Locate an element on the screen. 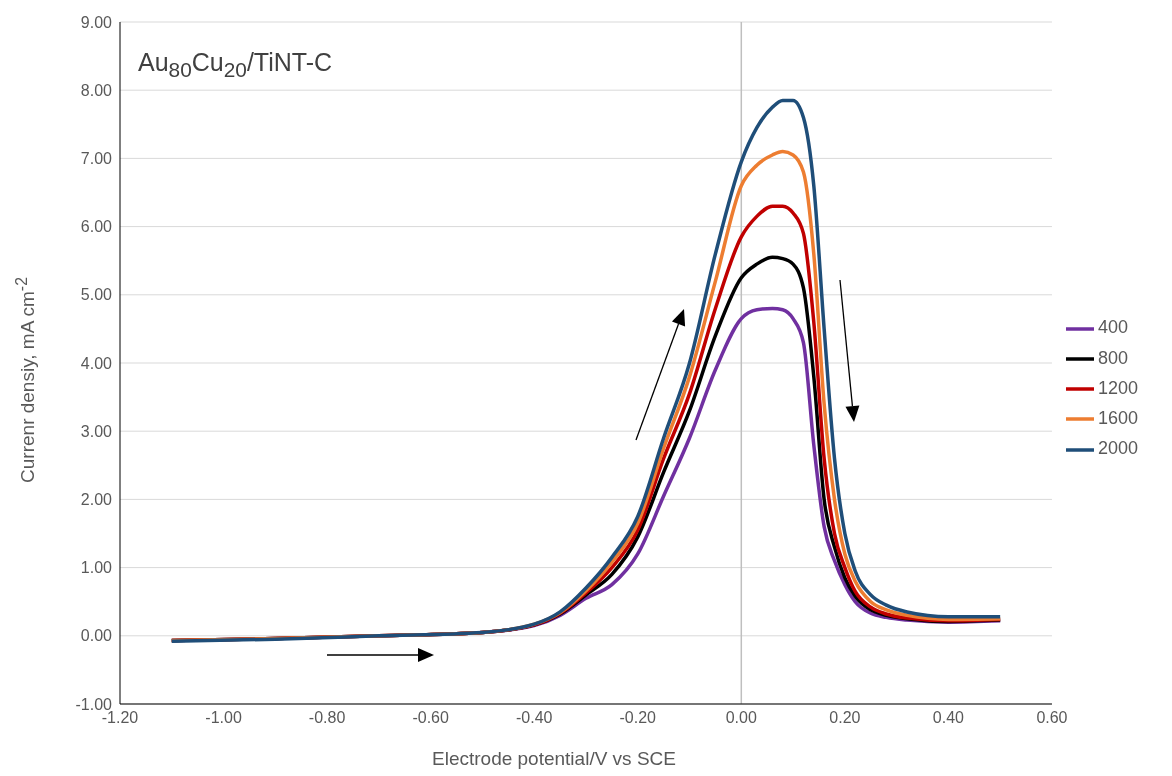 This screenshot has width=1172, height=776. y-tick-label: 6.00 is located at coordinates (96, 227).